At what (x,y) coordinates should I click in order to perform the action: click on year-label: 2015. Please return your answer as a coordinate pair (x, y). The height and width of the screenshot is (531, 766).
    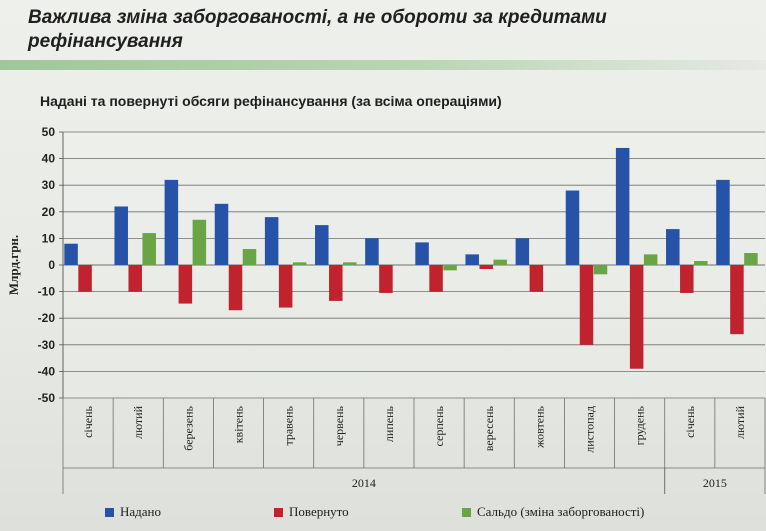
    Looking at the image, I should click on (715, 483).